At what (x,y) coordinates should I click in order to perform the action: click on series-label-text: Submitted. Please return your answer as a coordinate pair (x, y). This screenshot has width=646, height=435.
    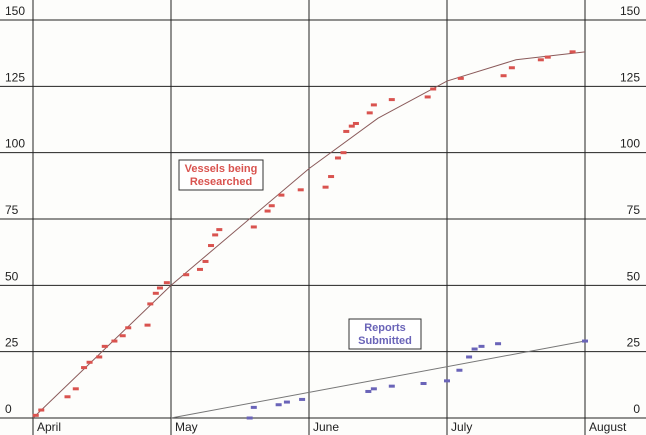
    Looking at the image, I should click on (385, 341).